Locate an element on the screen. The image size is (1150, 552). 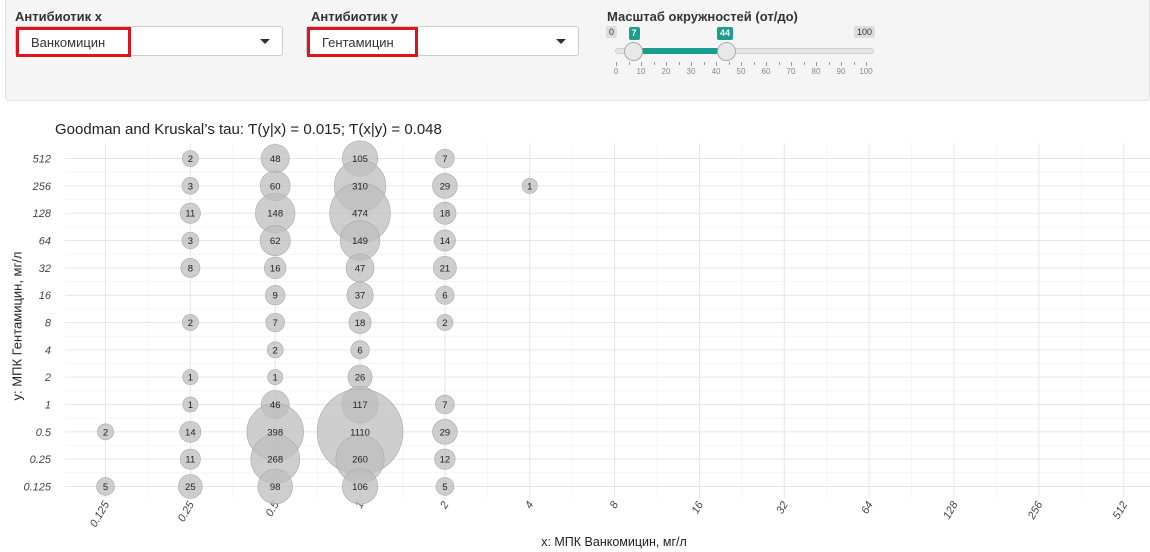
x-tick-label: 8 is located at coordinates (615, 505).